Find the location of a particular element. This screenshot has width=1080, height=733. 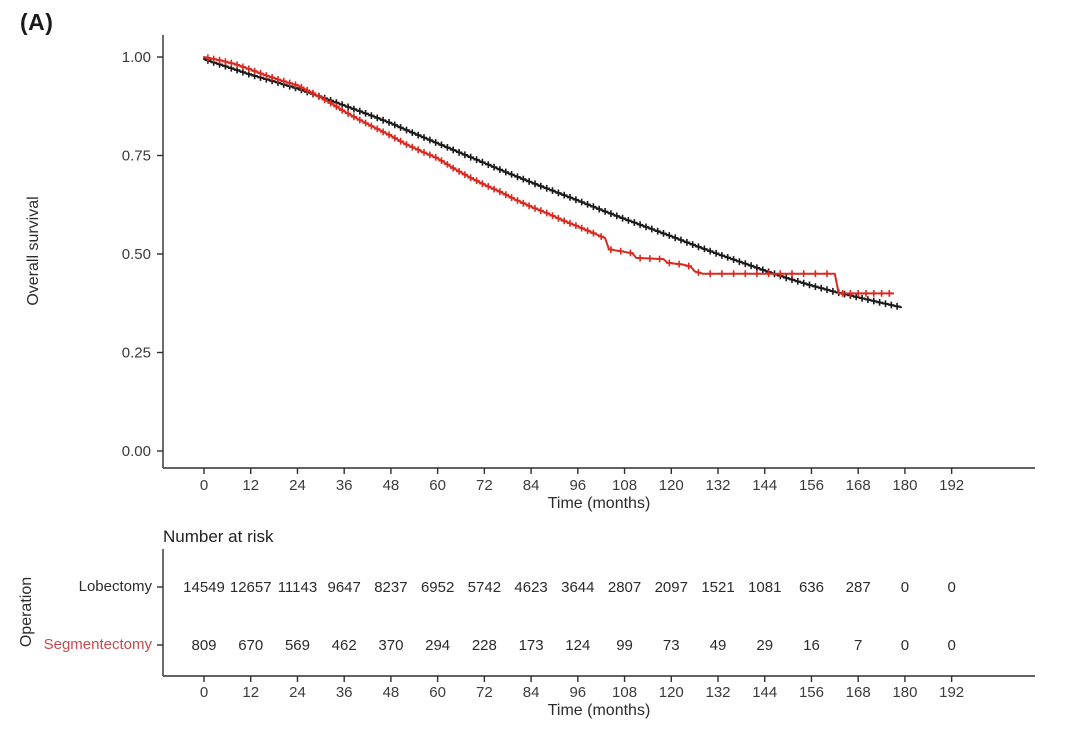

x-tick-label: 144 is located at coordinates (764, 485).